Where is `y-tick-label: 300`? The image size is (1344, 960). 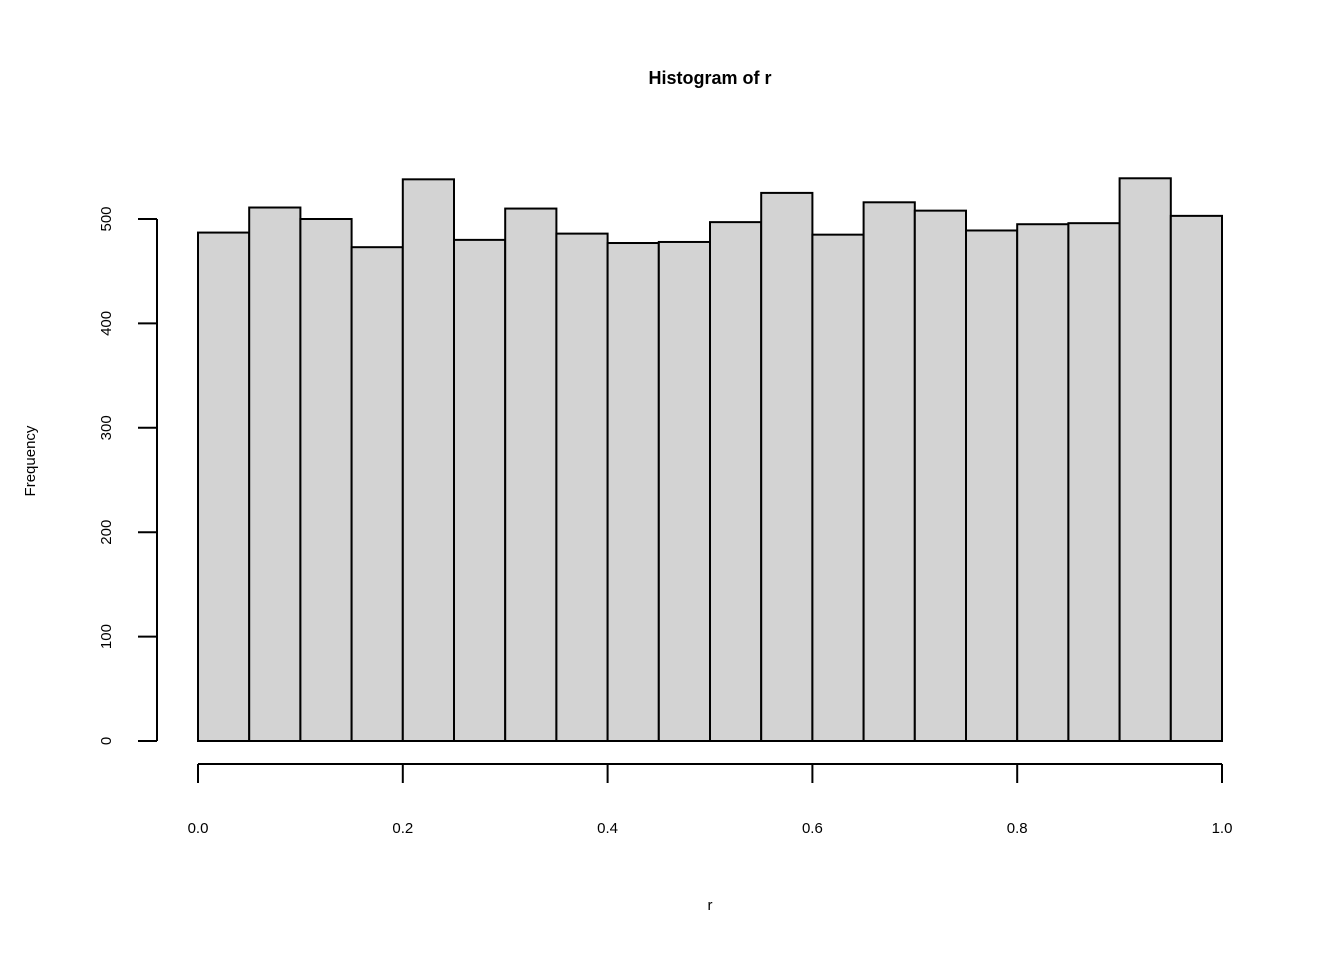 y-tick-label: 300 is located at coordinates (106, 427).